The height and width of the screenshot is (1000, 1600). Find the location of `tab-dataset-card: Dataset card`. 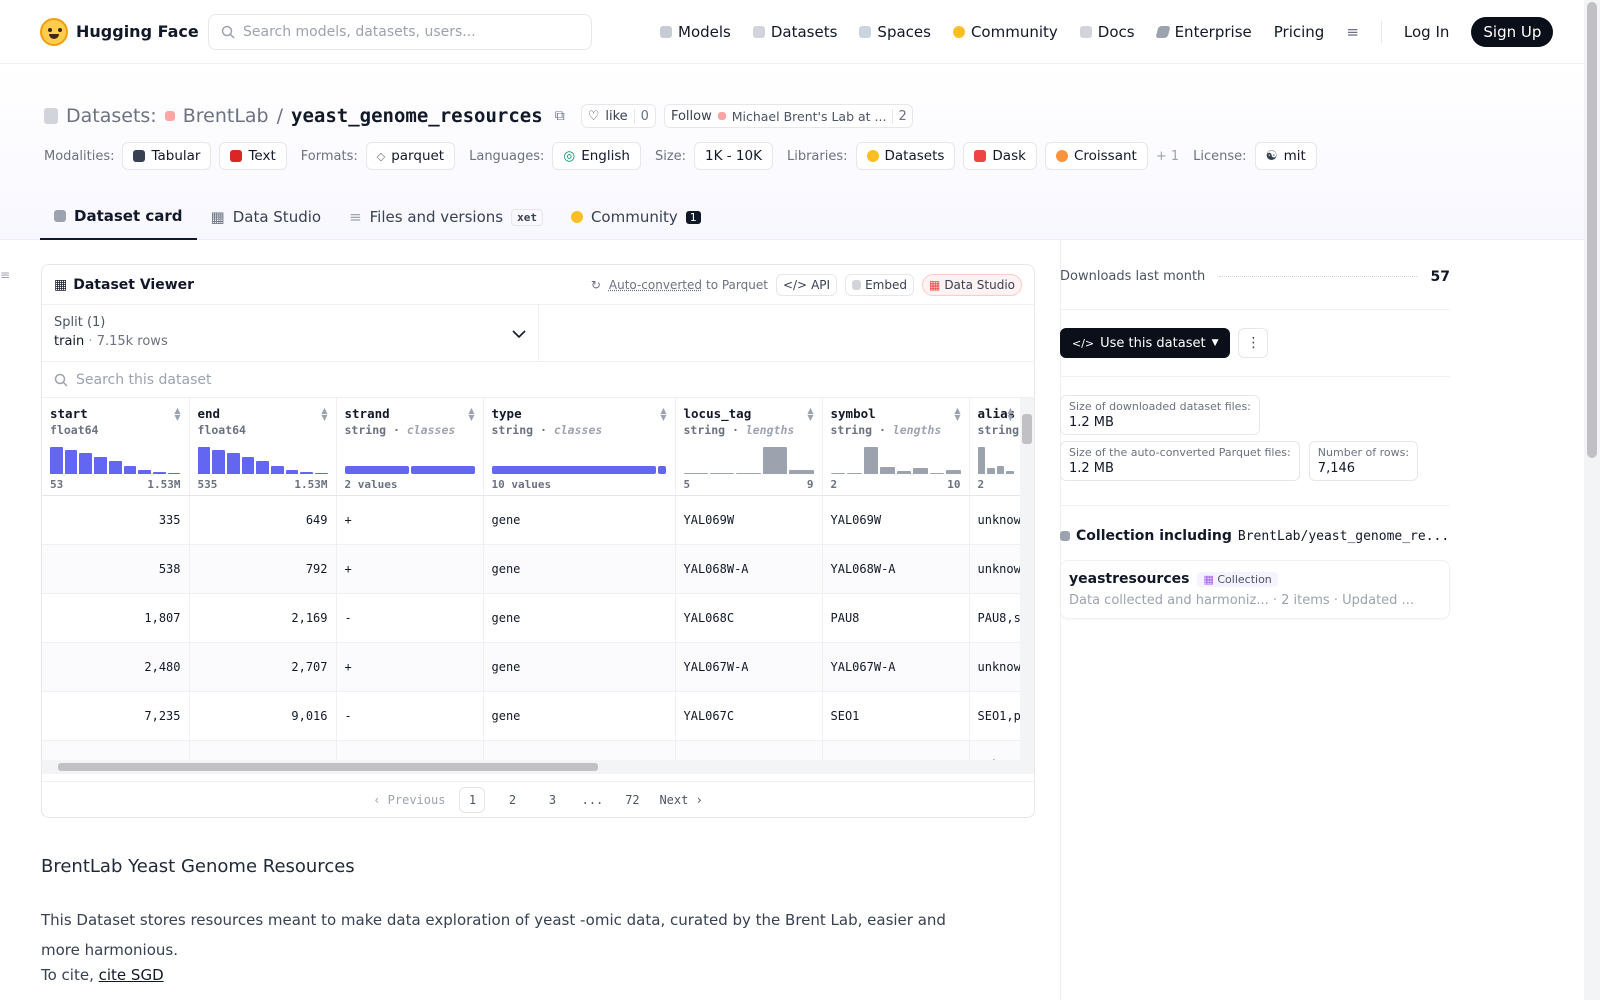

tab-dataset-card: Dataset card is located at coordinates (118, 217).